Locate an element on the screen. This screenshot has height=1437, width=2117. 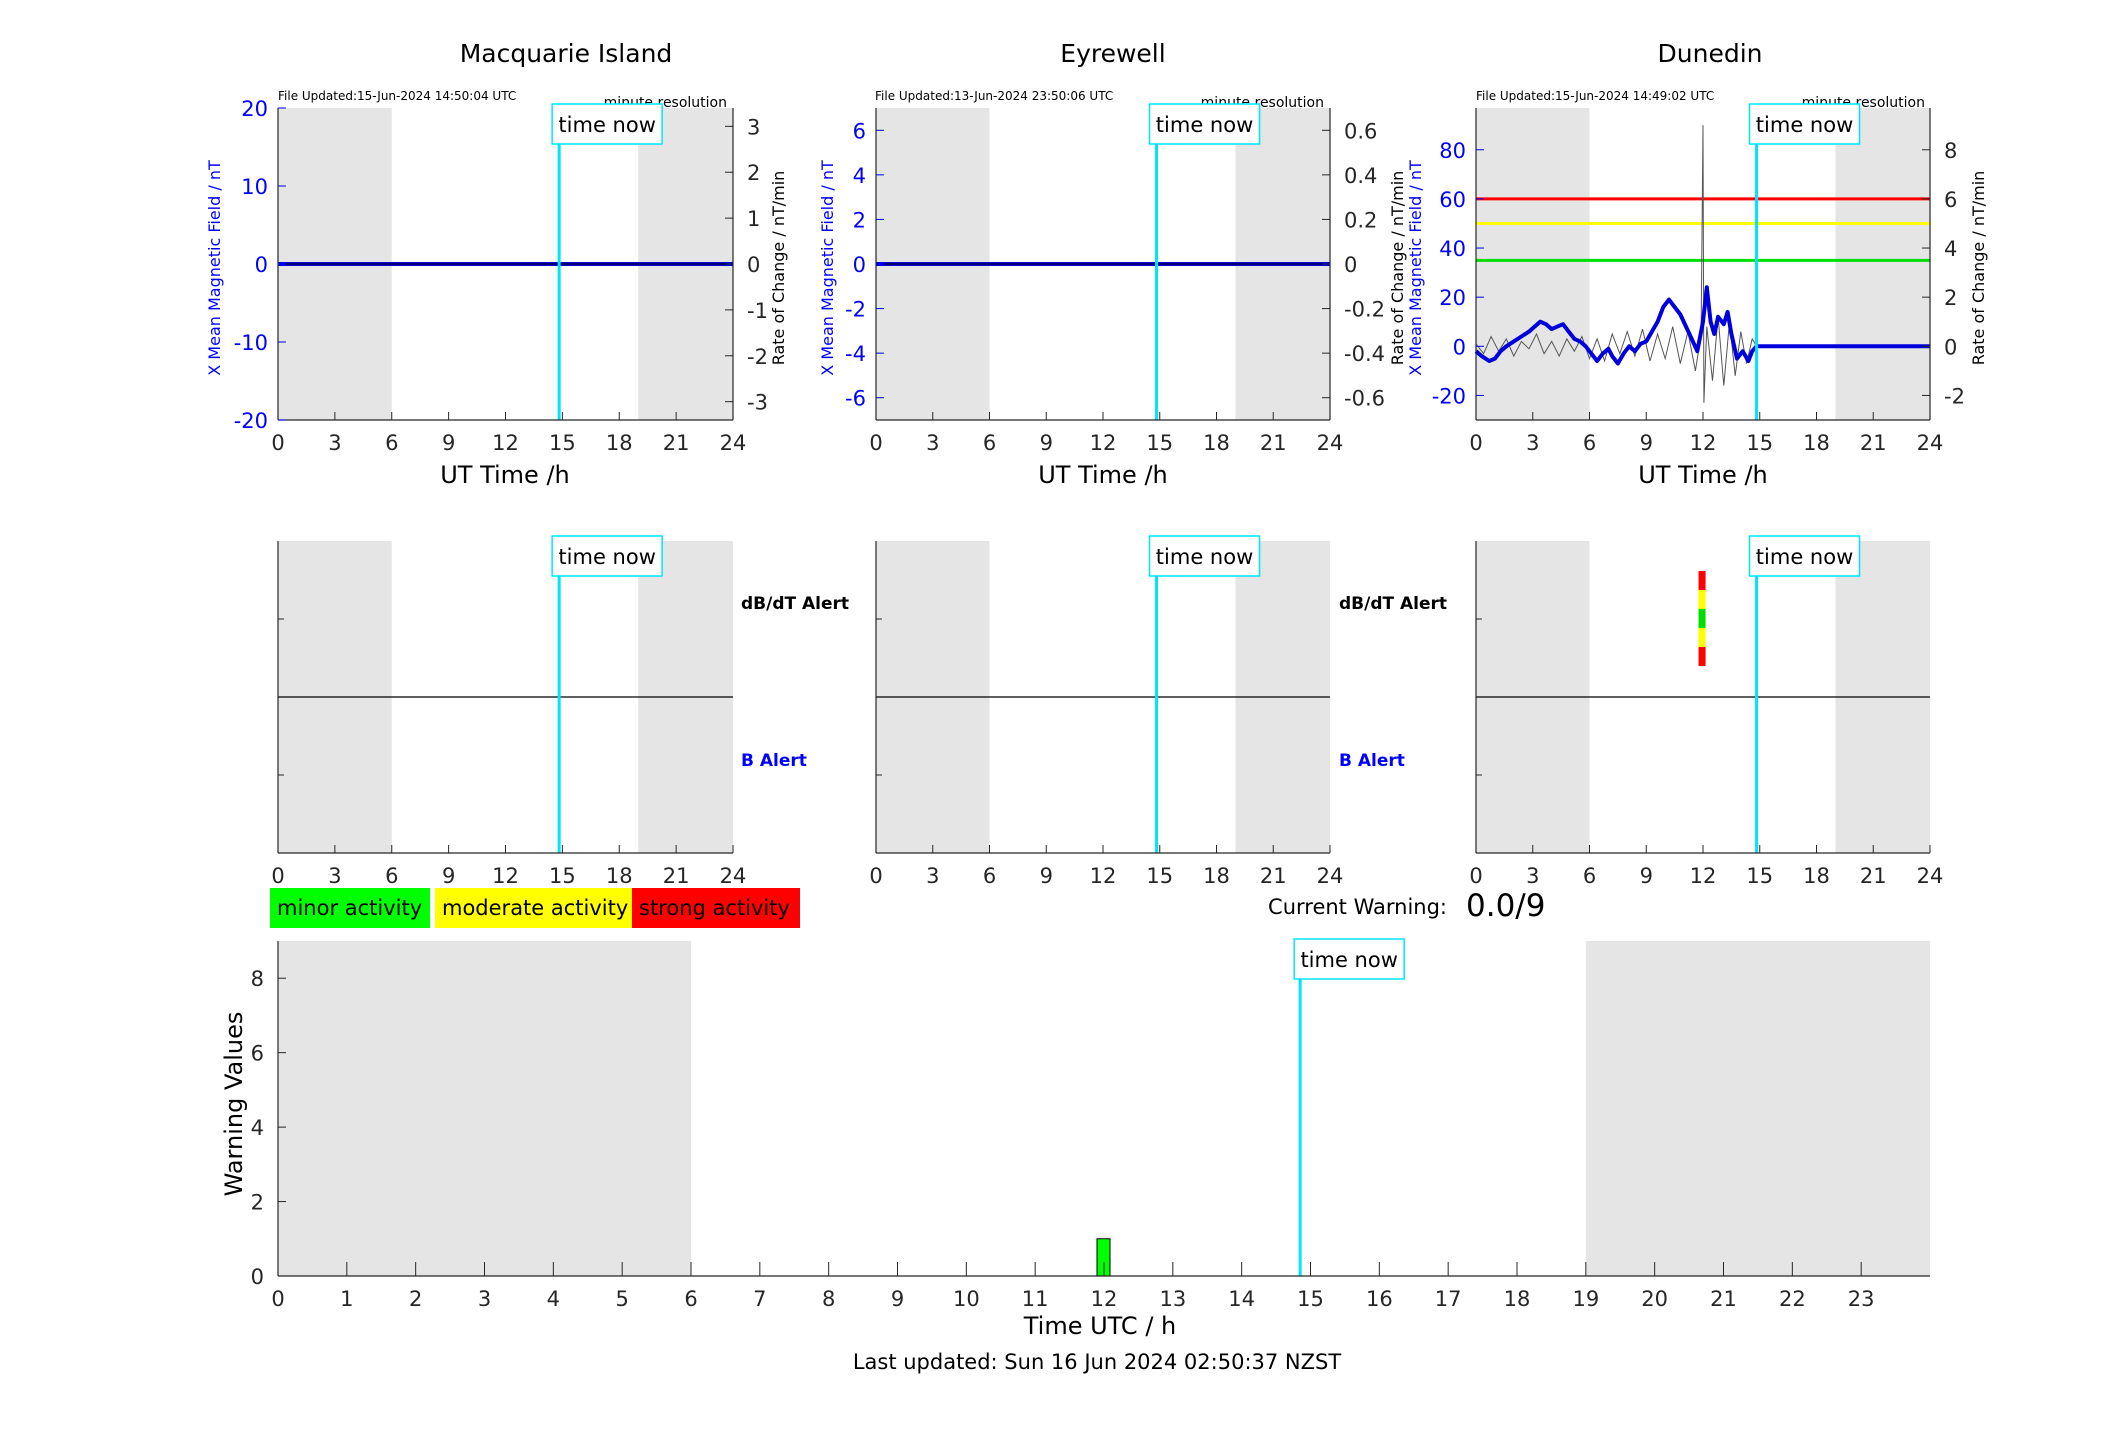
ylabel-right-dunedin: Rate of Change / nT/min is located at coordinates (1978, 268).